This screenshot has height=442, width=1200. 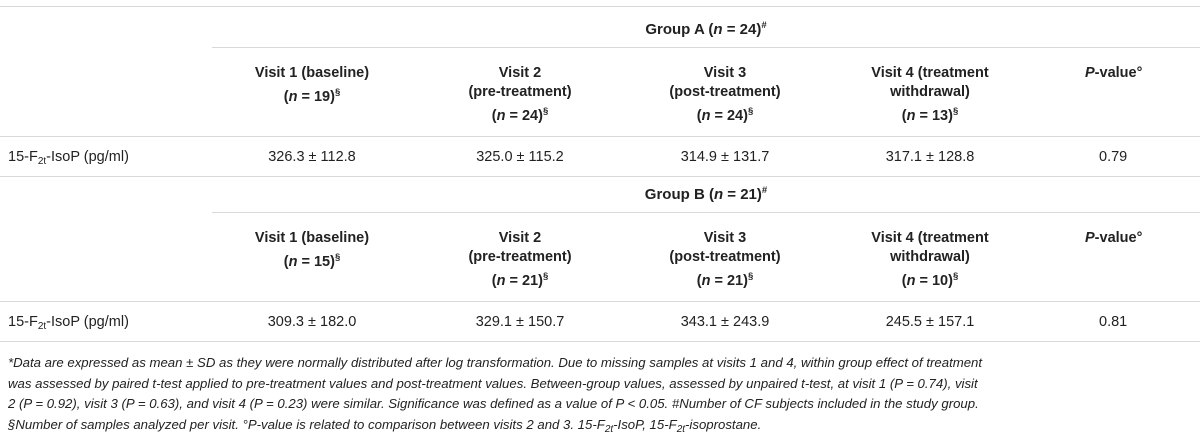 I want to click on group-b-header-visit-3: Visit 3 (post-treatment) (n = 21)§, so click(x=725, y=259).